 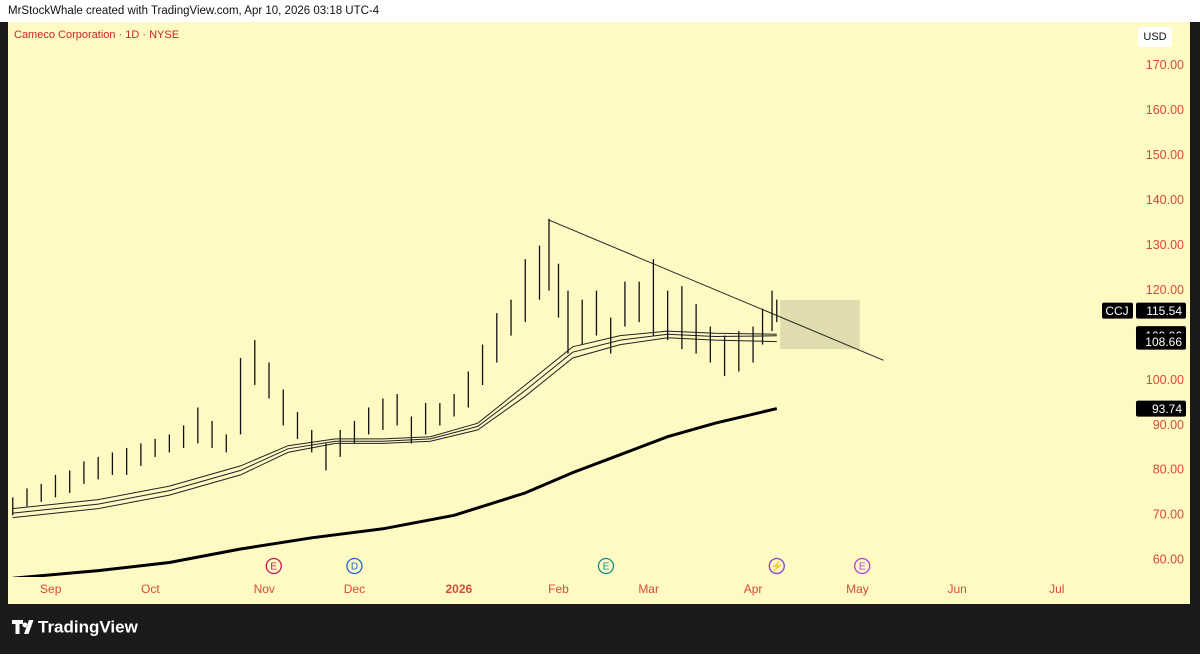 I want to click on y-tick-label: 70.00, so click(x=1168, y=515).